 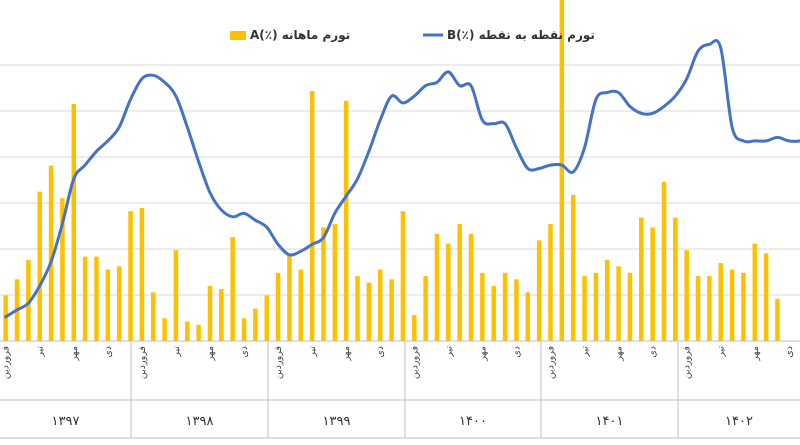 What do you see at coordinates (337, 421) in the screenshot?
I see `year-label: ۱۳۹۹` at bounding box center [337, 421].